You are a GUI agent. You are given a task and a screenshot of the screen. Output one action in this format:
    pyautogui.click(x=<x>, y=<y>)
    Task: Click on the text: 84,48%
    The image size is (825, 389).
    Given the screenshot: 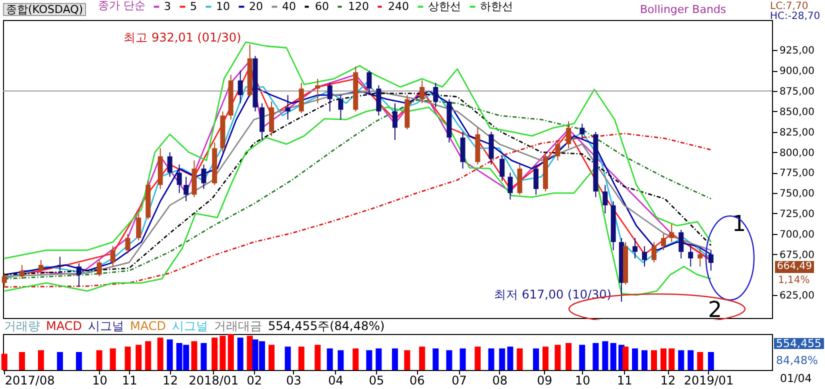 What is the action you would take?
    pyautogui.click(x=797, y=360)
    